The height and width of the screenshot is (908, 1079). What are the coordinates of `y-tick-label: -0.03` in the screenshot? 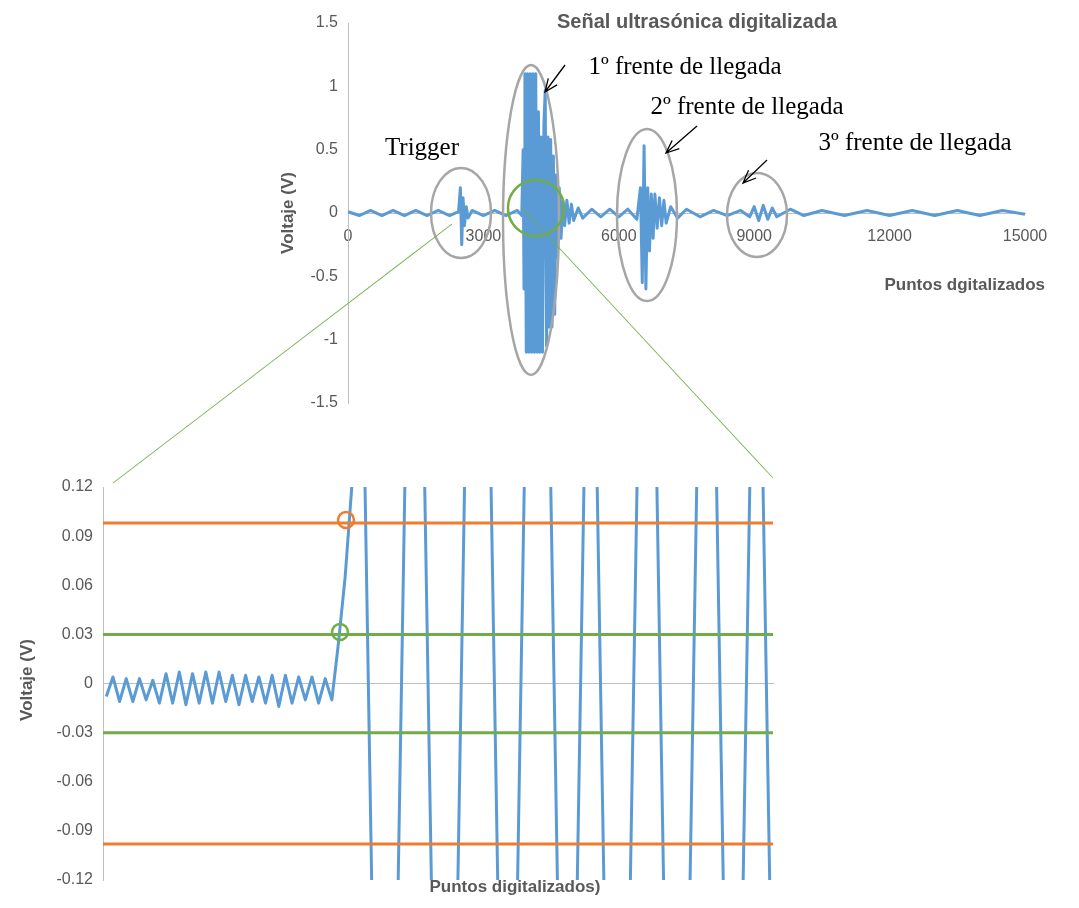 It's located at (75, 732).